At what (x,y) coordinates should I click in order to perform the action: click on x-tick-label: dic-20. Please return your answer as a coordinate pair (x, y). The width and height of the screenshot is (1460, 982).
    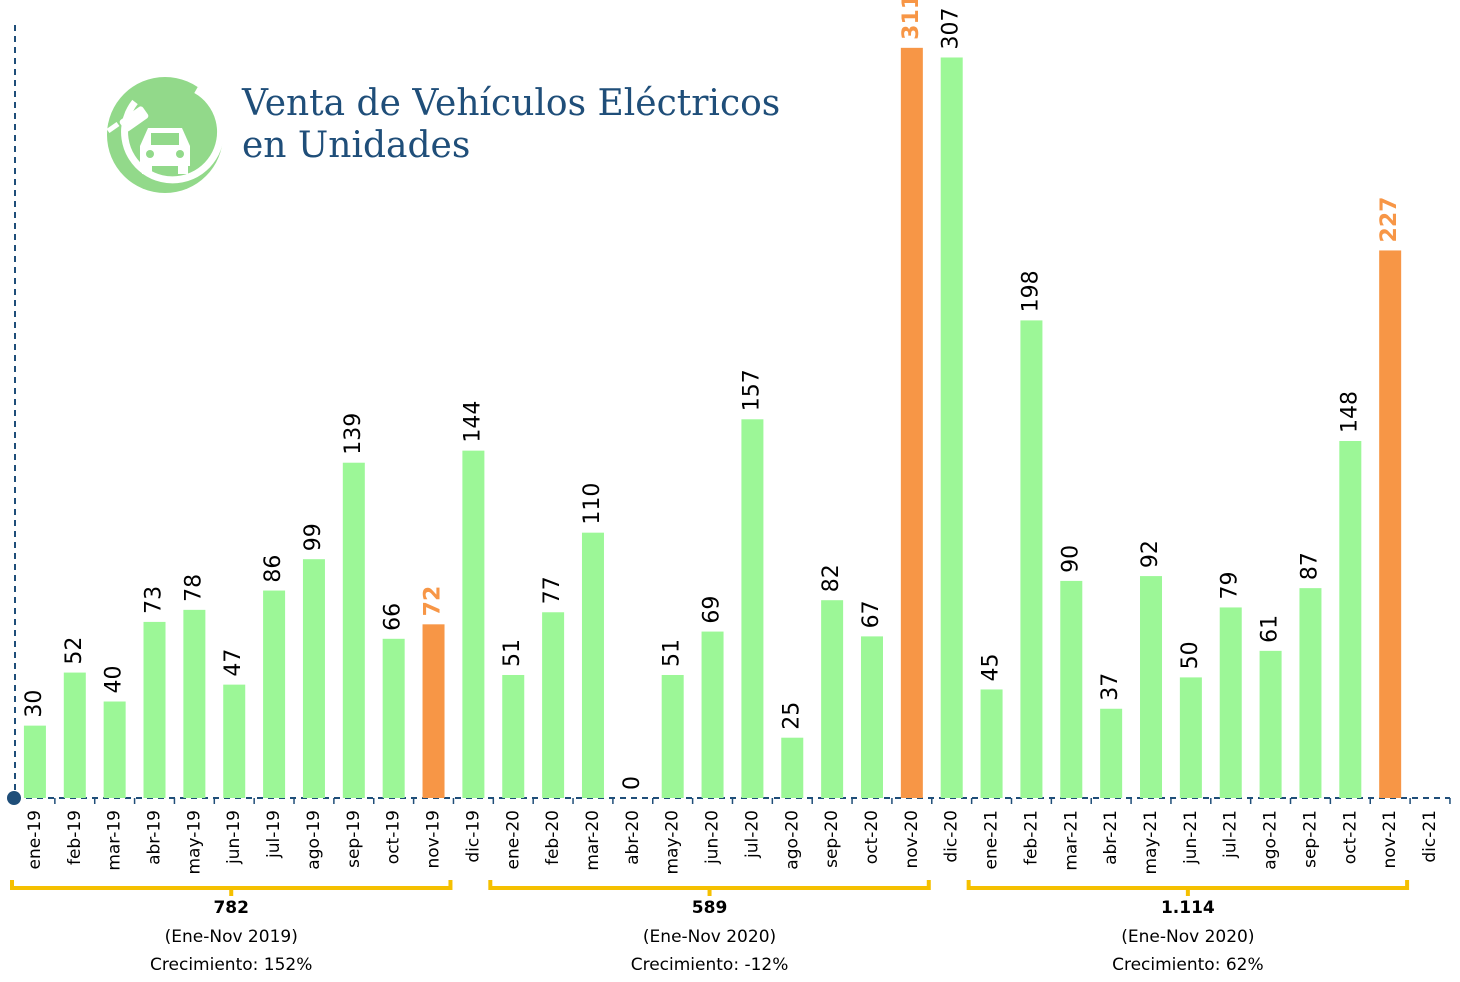
    Looking at the image, I should click on (952, 836).